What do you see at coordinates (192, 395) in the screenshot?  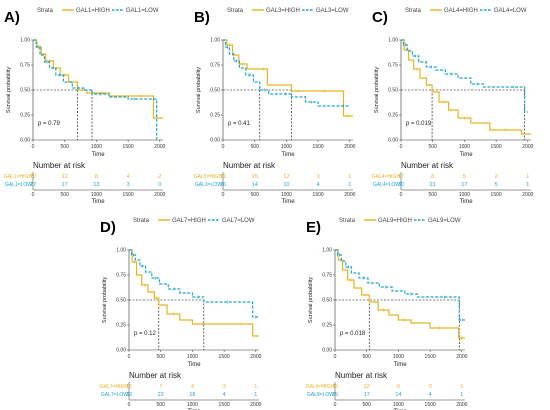 I see `risk-count: 18` at bounding box center [192, 395].